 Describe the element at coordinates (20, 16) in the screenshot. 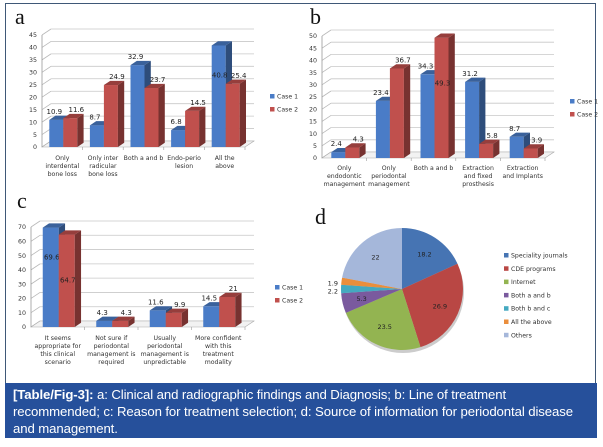

I see `panel-letter-a: a` at that location.